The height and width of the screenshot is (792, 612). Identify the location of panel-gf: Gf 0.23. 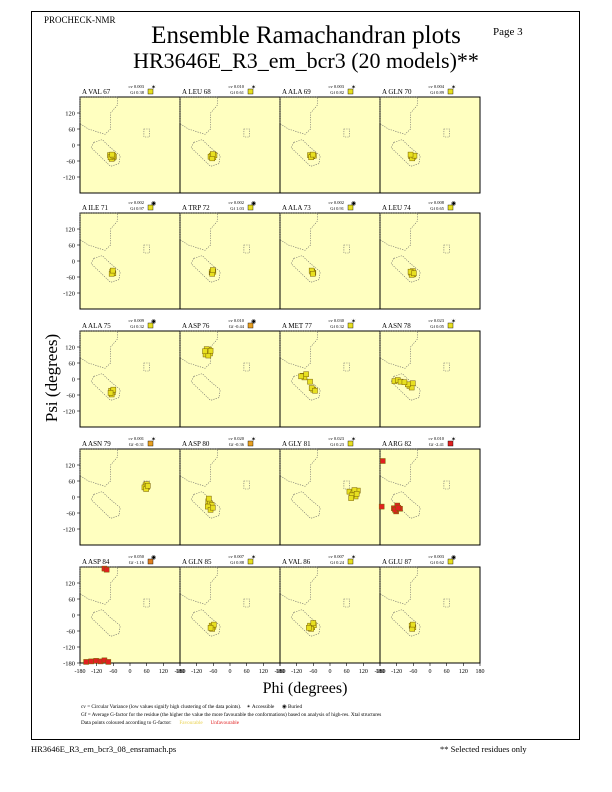
(337, 444).